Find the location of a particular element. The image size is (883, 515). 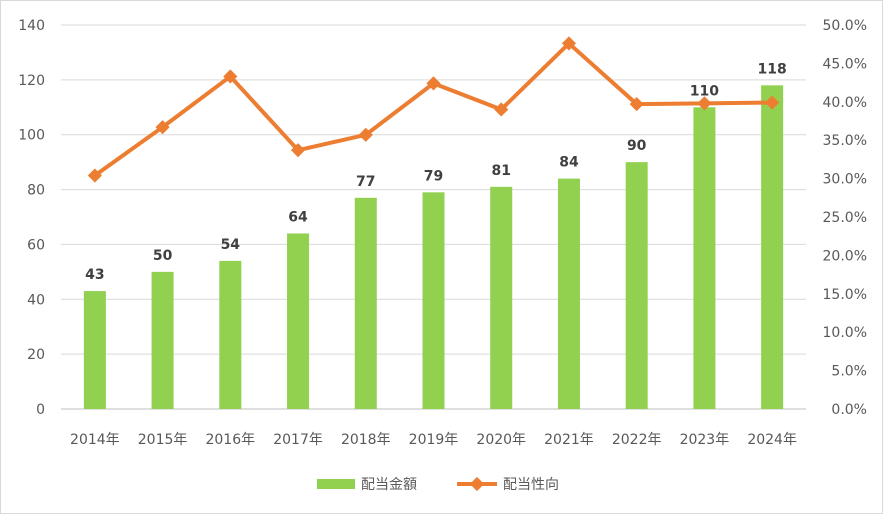

y-right-tick-label: 15.0% is located at coordinates (845, 295).